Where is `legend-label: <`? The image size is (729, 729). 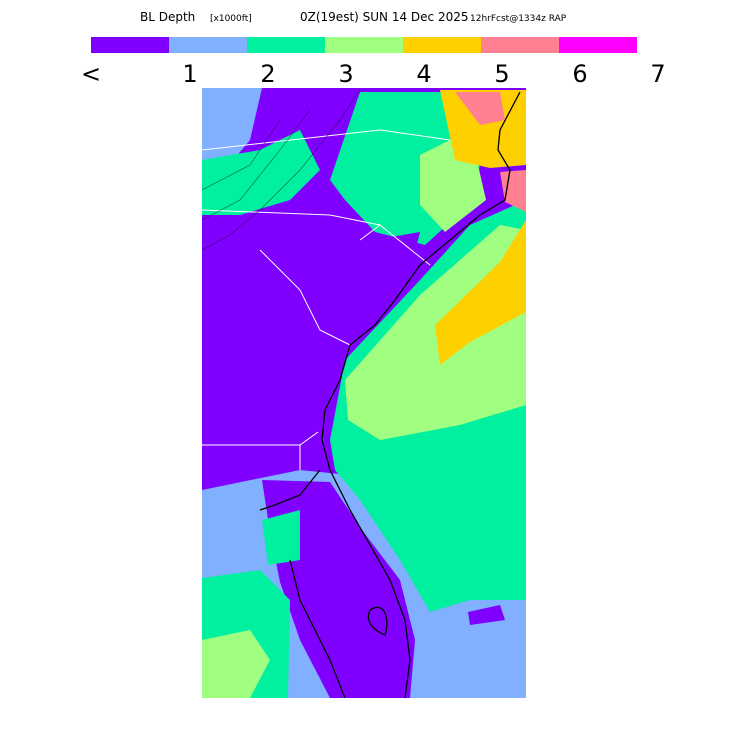 legend-label: < is located at coordinates (91, 74).